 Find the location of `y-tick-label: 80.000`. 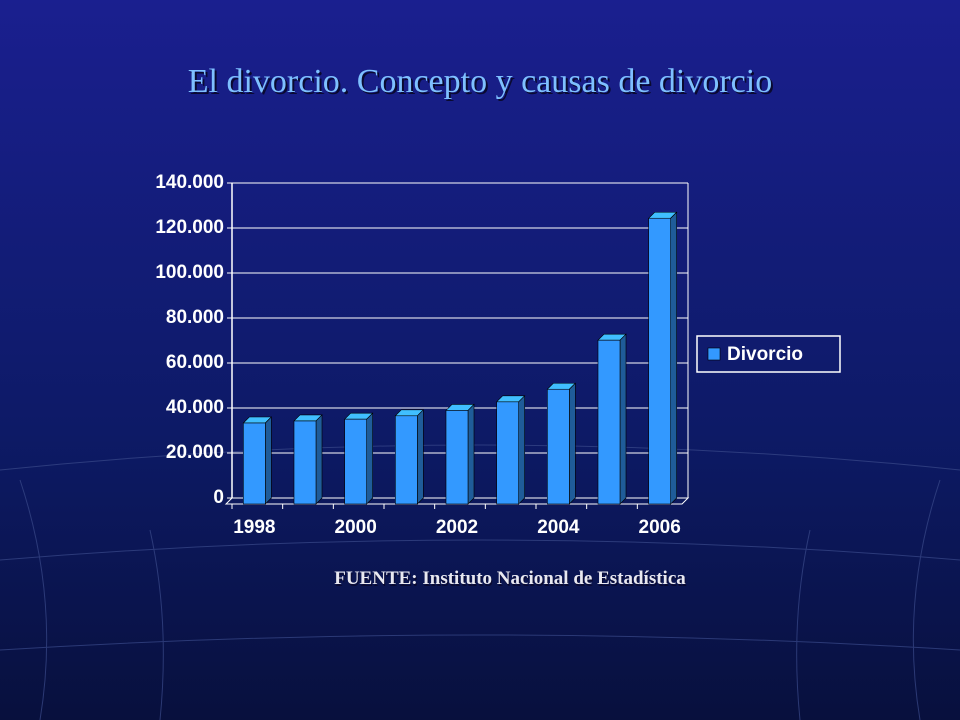

y-tick-label: 80.000 is located at coordinates (195, 317).